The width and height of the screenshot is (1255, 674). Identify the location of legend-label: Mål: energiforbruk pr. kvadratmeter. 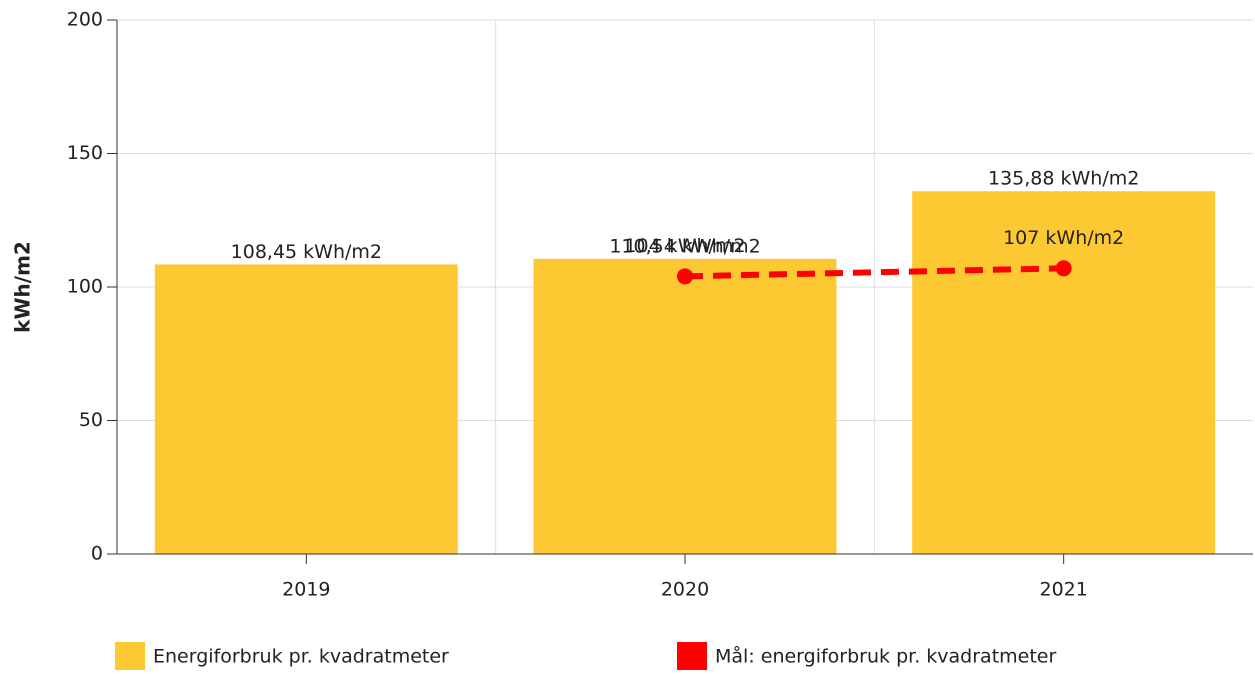
(885, 656).